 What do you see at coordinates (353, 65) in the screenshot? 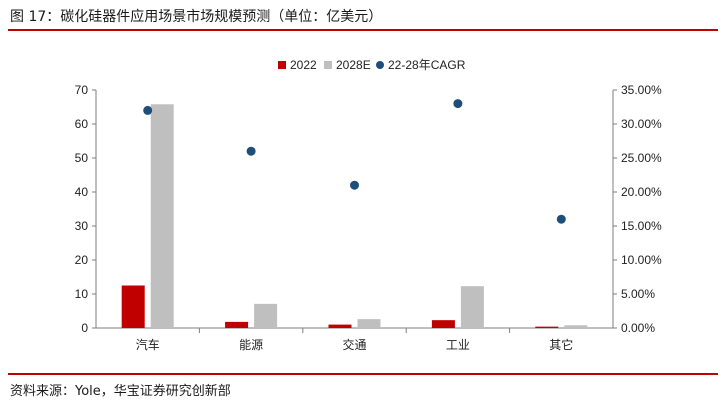
I see `legend-label-1: 2028E` at bounding box center [353, 65].